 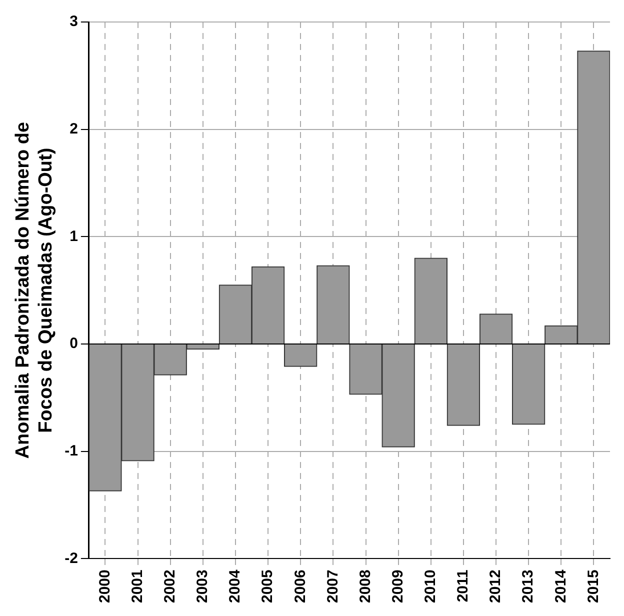 What do you see at coordinates (528, 587) in the screenshot?
I see `x-tick-label: 2013` at bounding box center [528, 587].